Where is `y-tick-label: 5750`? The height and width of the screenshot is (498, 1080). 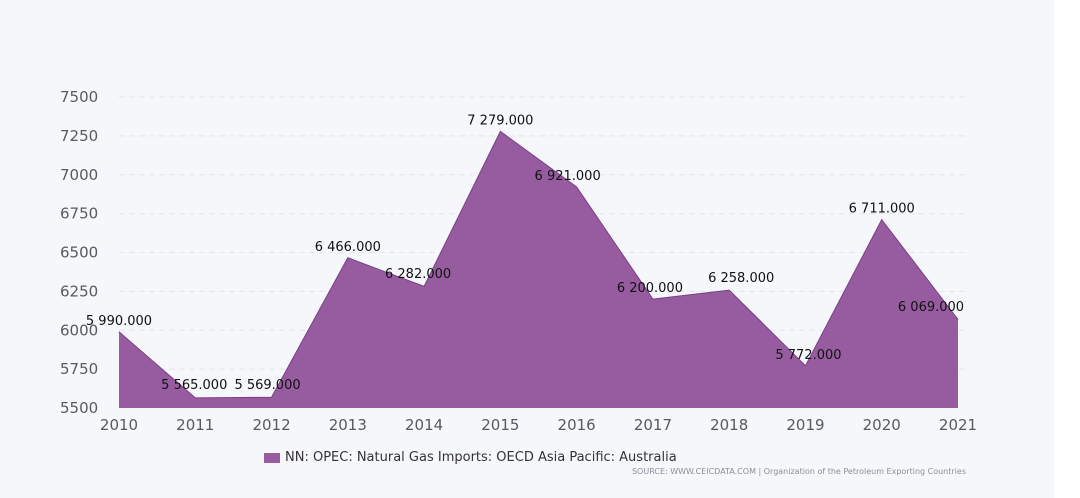 y-tick-label: 5750 is located at coordinates (79, 369).